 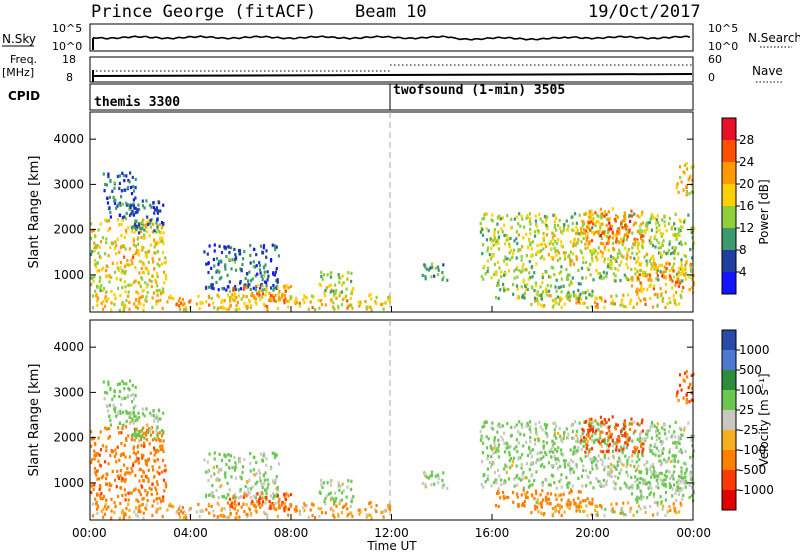 I want to click on time-xlabel: Time UT, so click(x=391, y=546).